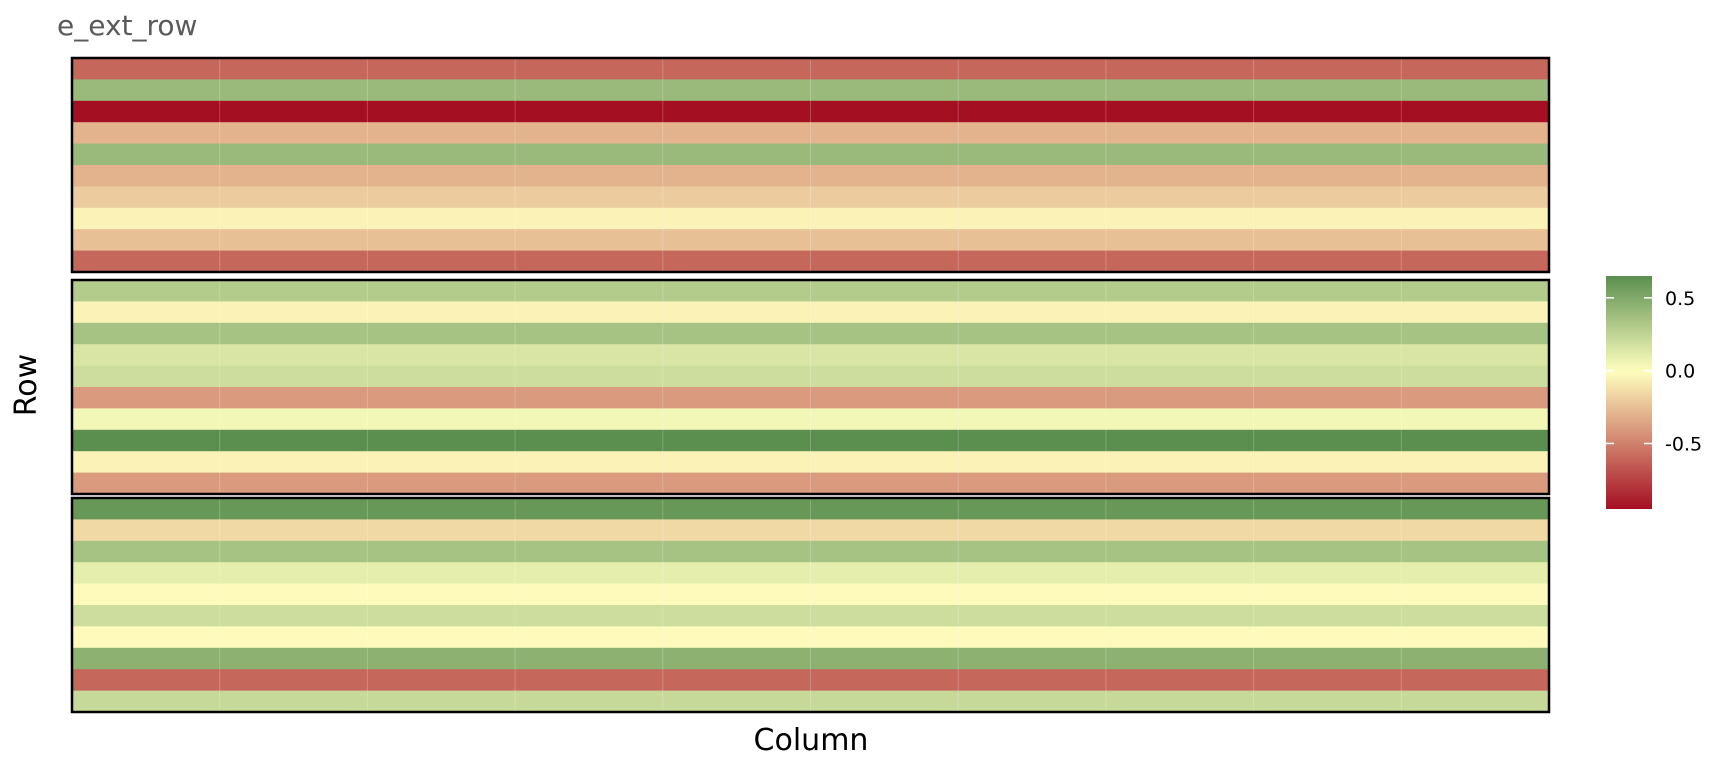 The height and width of the screenshot is (768, 1728). Describe the element at coordinates (1680, 299) in the screenshot. I see `legend-tick-label: 0.5` at that location.